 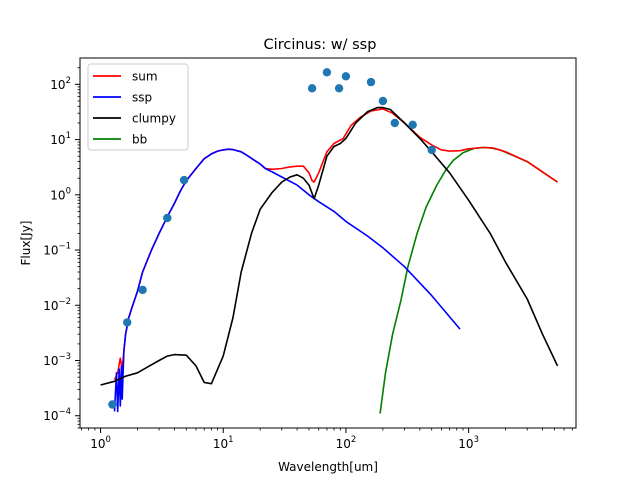 What do you see at coordinates (145, 77) in the screenshot?
I see `legend-label-sum: sum` at bounding box center [145, 77].